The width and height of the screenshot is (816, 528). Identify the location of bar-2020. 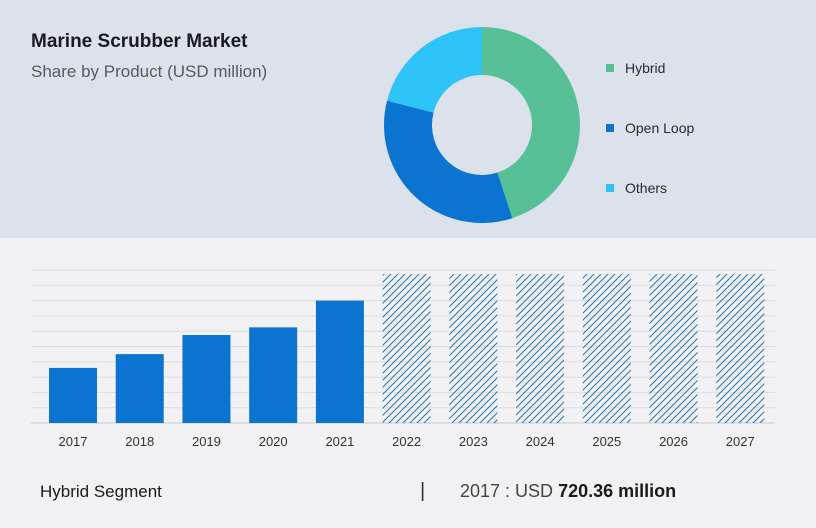
(273, 375).